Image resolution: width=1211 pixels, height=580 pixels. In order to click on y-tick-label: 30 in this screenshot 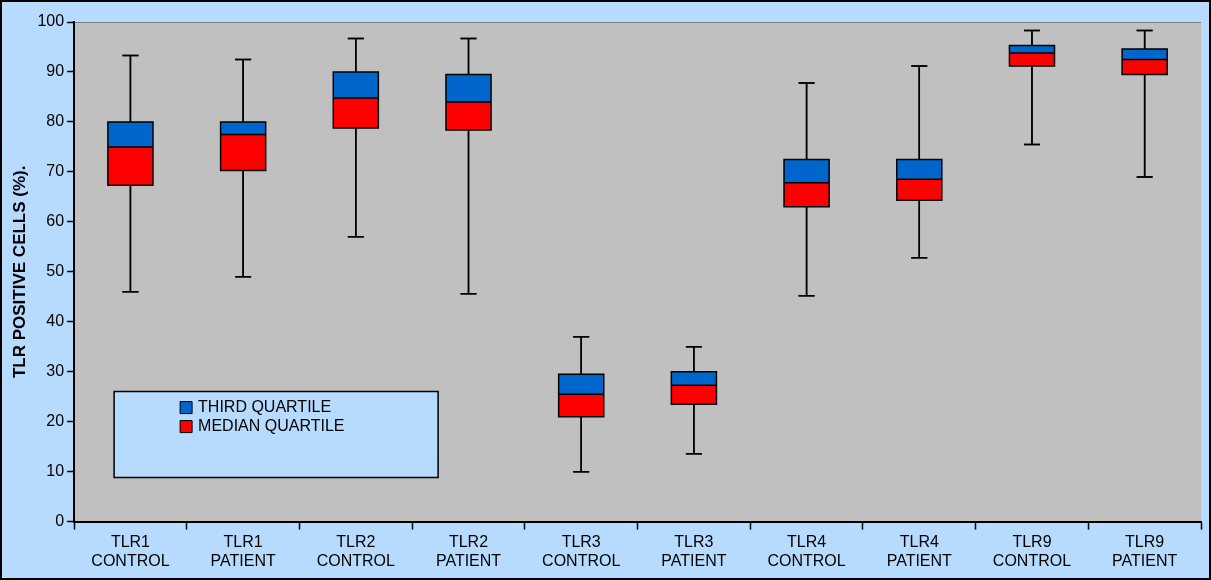, I will do `click(55, 371)`.